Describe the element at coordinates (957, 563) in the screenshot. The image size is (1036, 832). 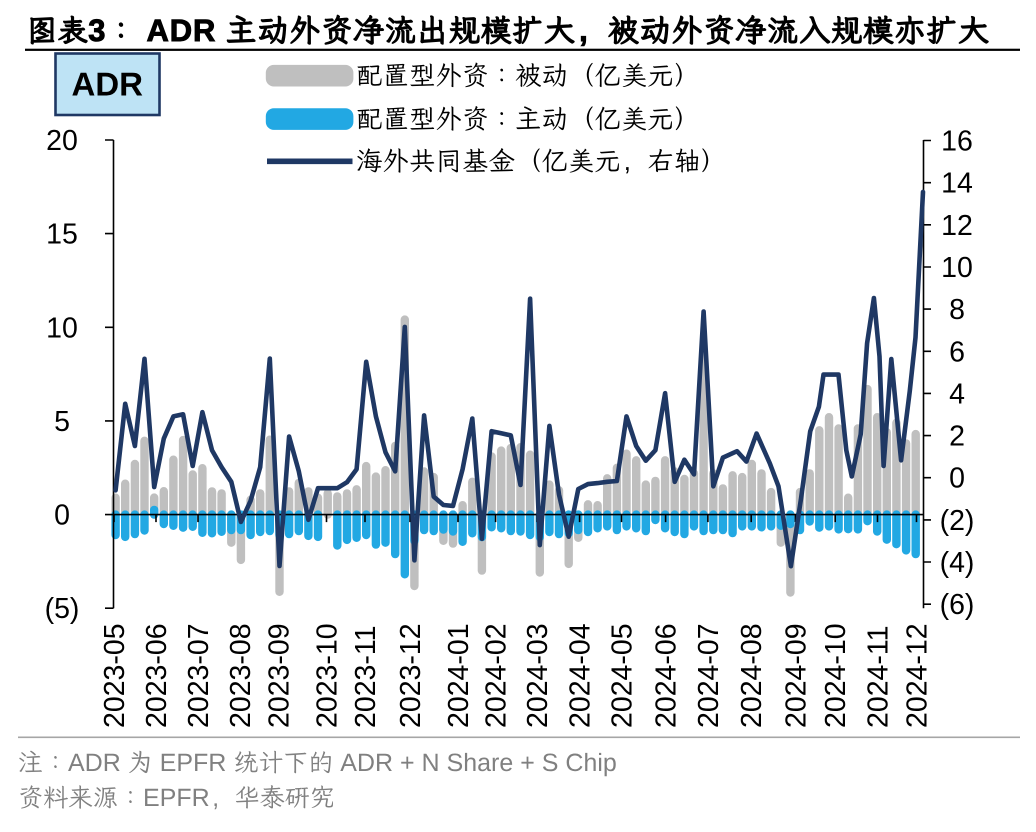
I see `svg-text: (4)` at that location.